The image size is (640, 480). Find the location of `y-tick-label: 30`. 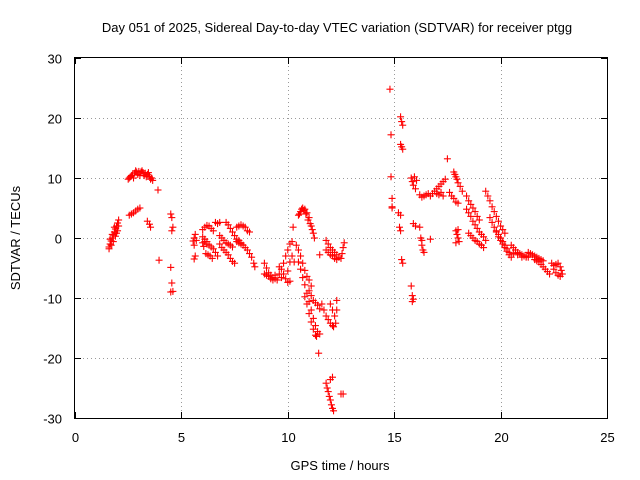

y-tick-label: 30 is located at coordinates (55, 59).